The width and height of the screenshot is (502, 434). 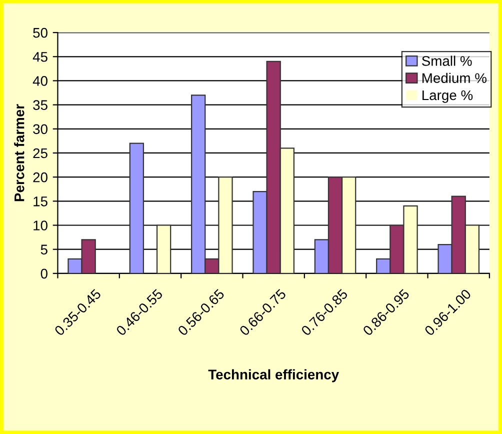 What do you see at coordinates (40, 33) in the screenshot?
I see `y-tick-label: 50` at bounding box center [40, 33].